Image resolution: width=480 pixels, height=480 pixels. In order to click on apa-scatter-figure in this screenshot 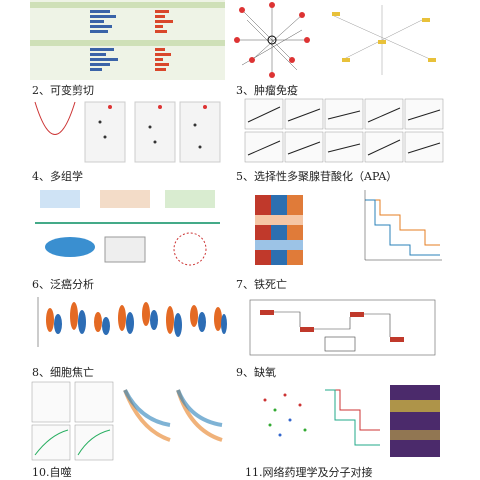, I will do `click(344, 130)`.